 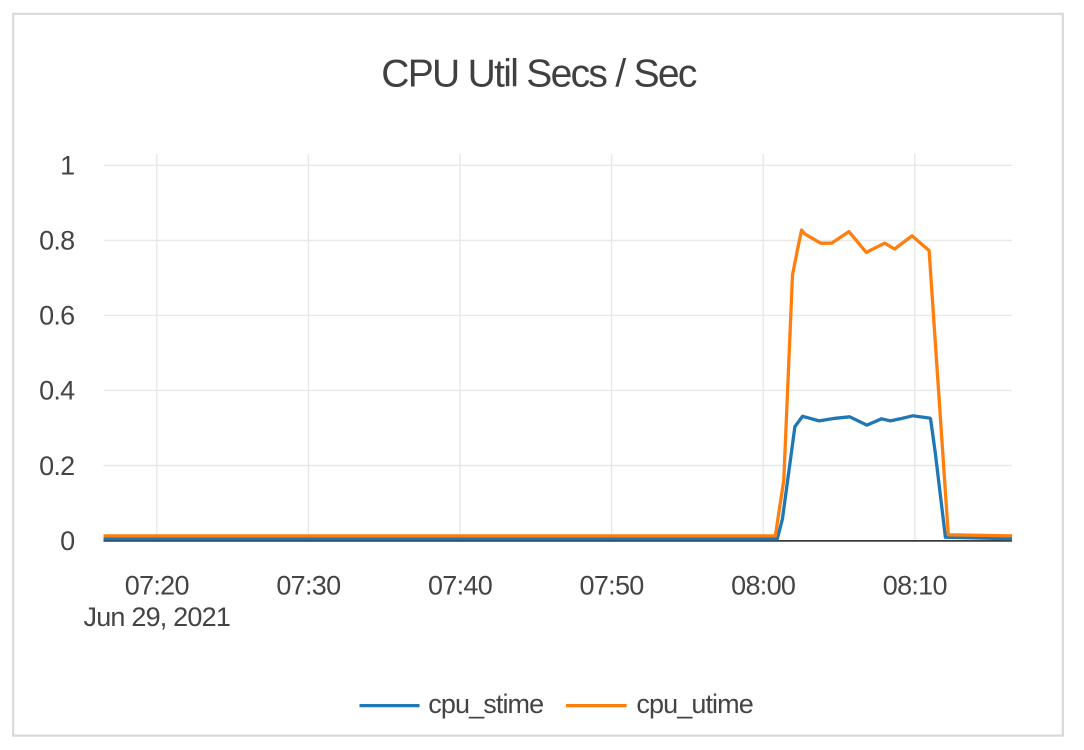 I want to click on svg-text: 0.6, so click(x=56, y=316).